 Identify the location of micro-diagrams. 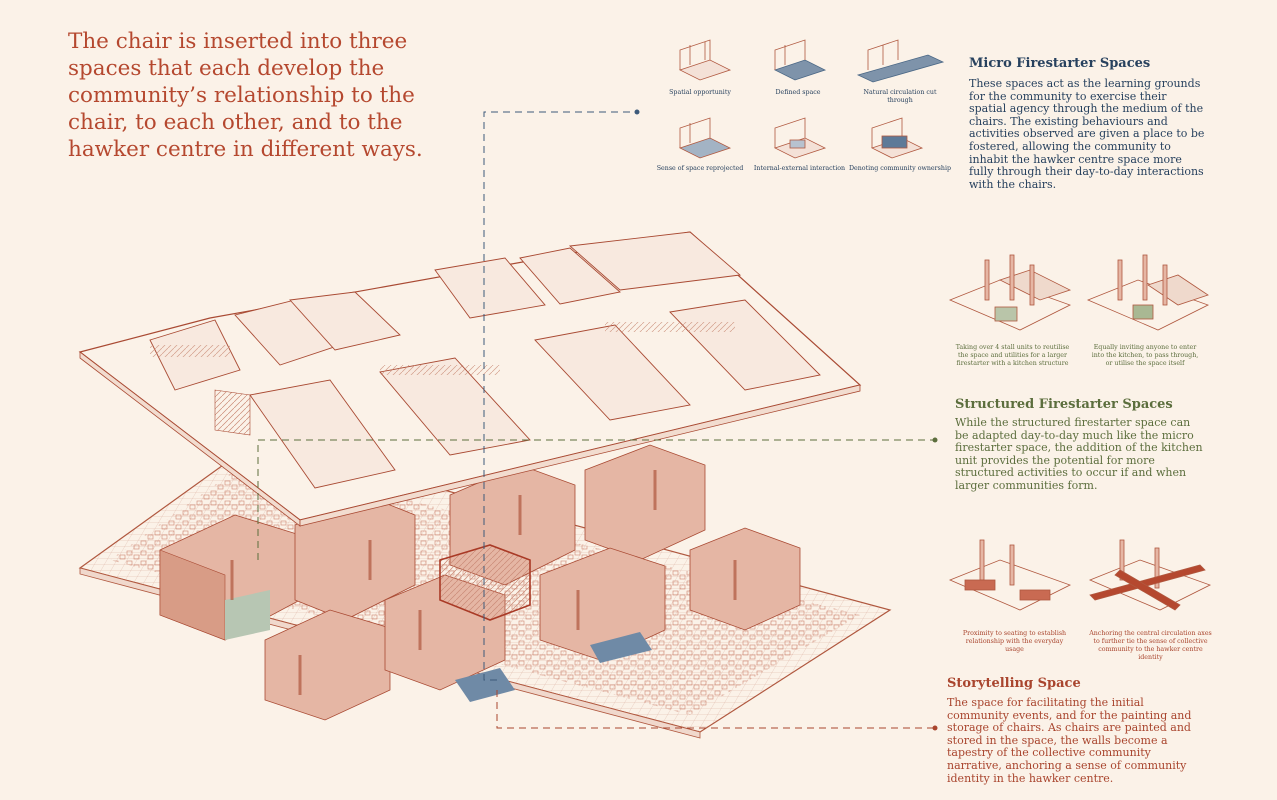
(811, 99).